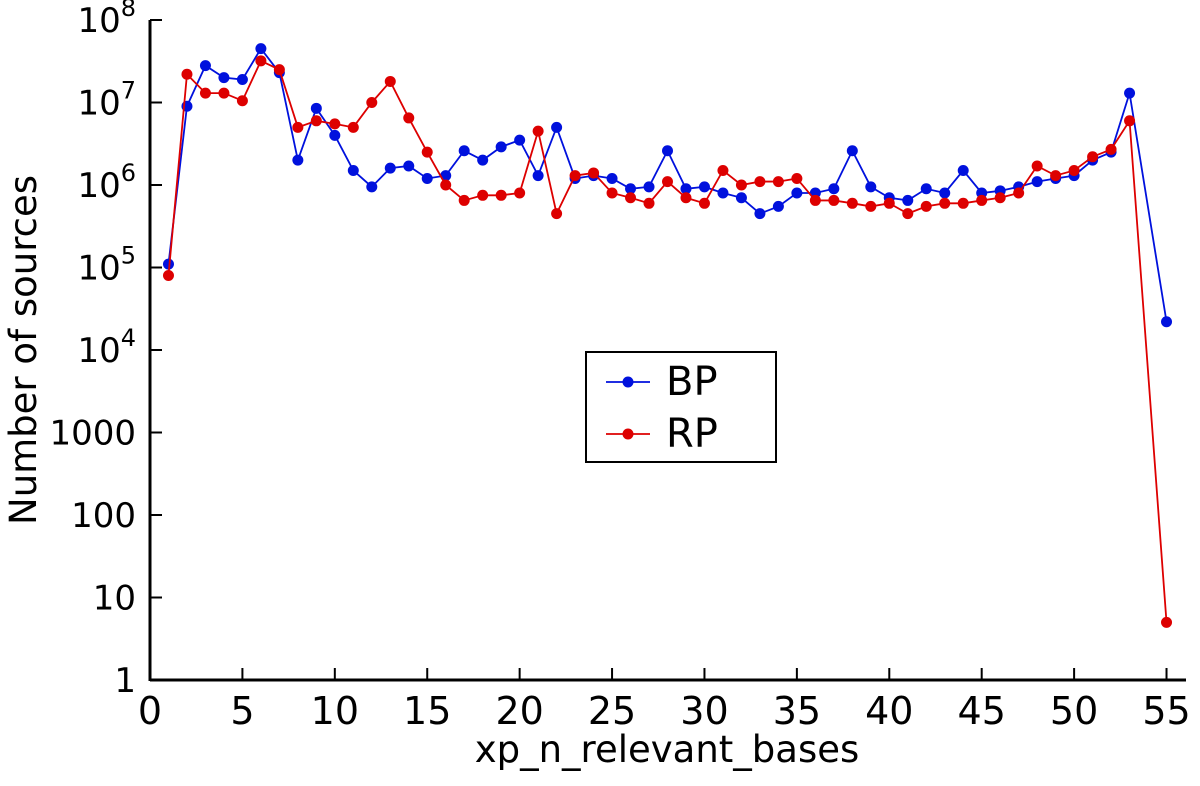 This screenshot has width=1200, height=786. I want to click on y-tick-label: 10⁸, so click(106, 20).